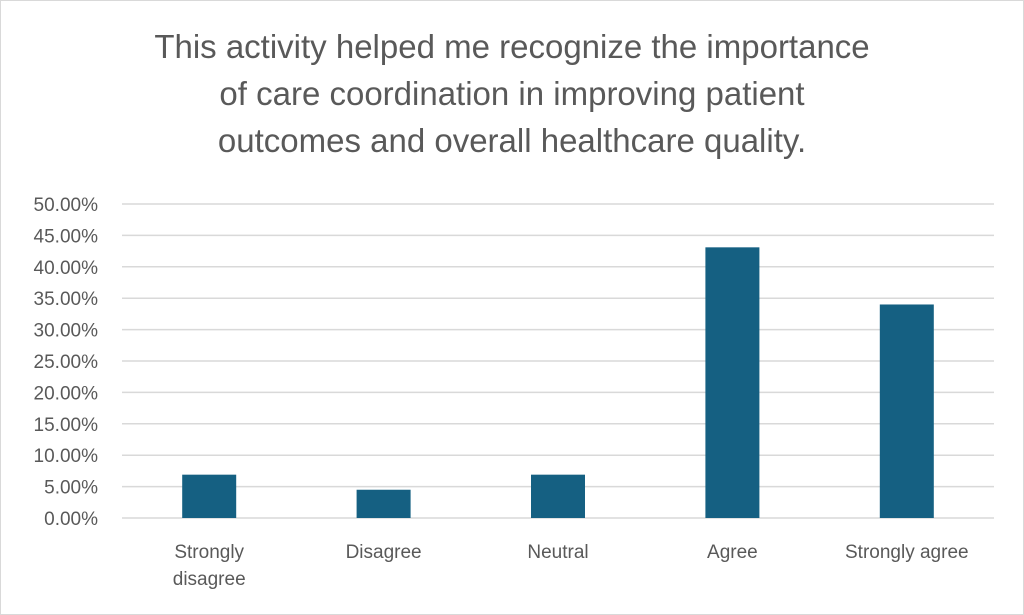 This screenshot has height=615, width=1024. What do you see at coordinates (557, 552) in the screenshot?
I see `x-category-label: Neutral` at bounding box center [557, 552].